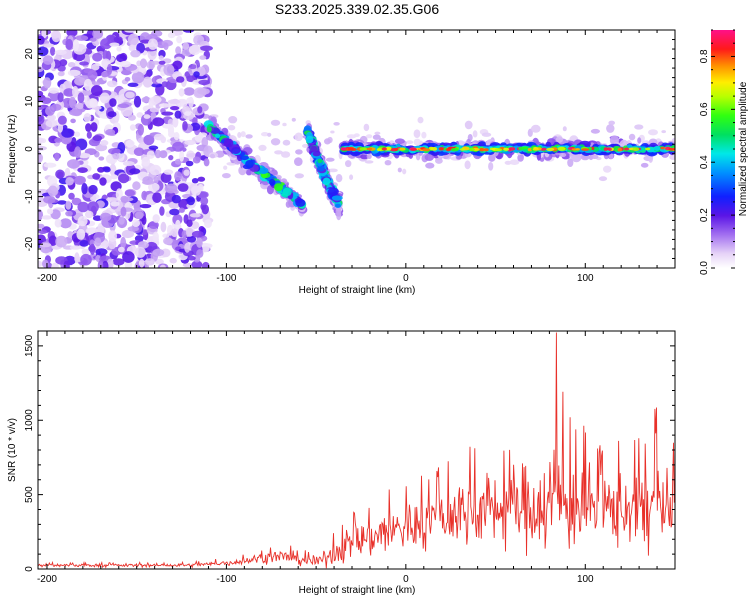 The image size is (750, 600). I want to click on x-tick-label: 0, so click(406, 579).